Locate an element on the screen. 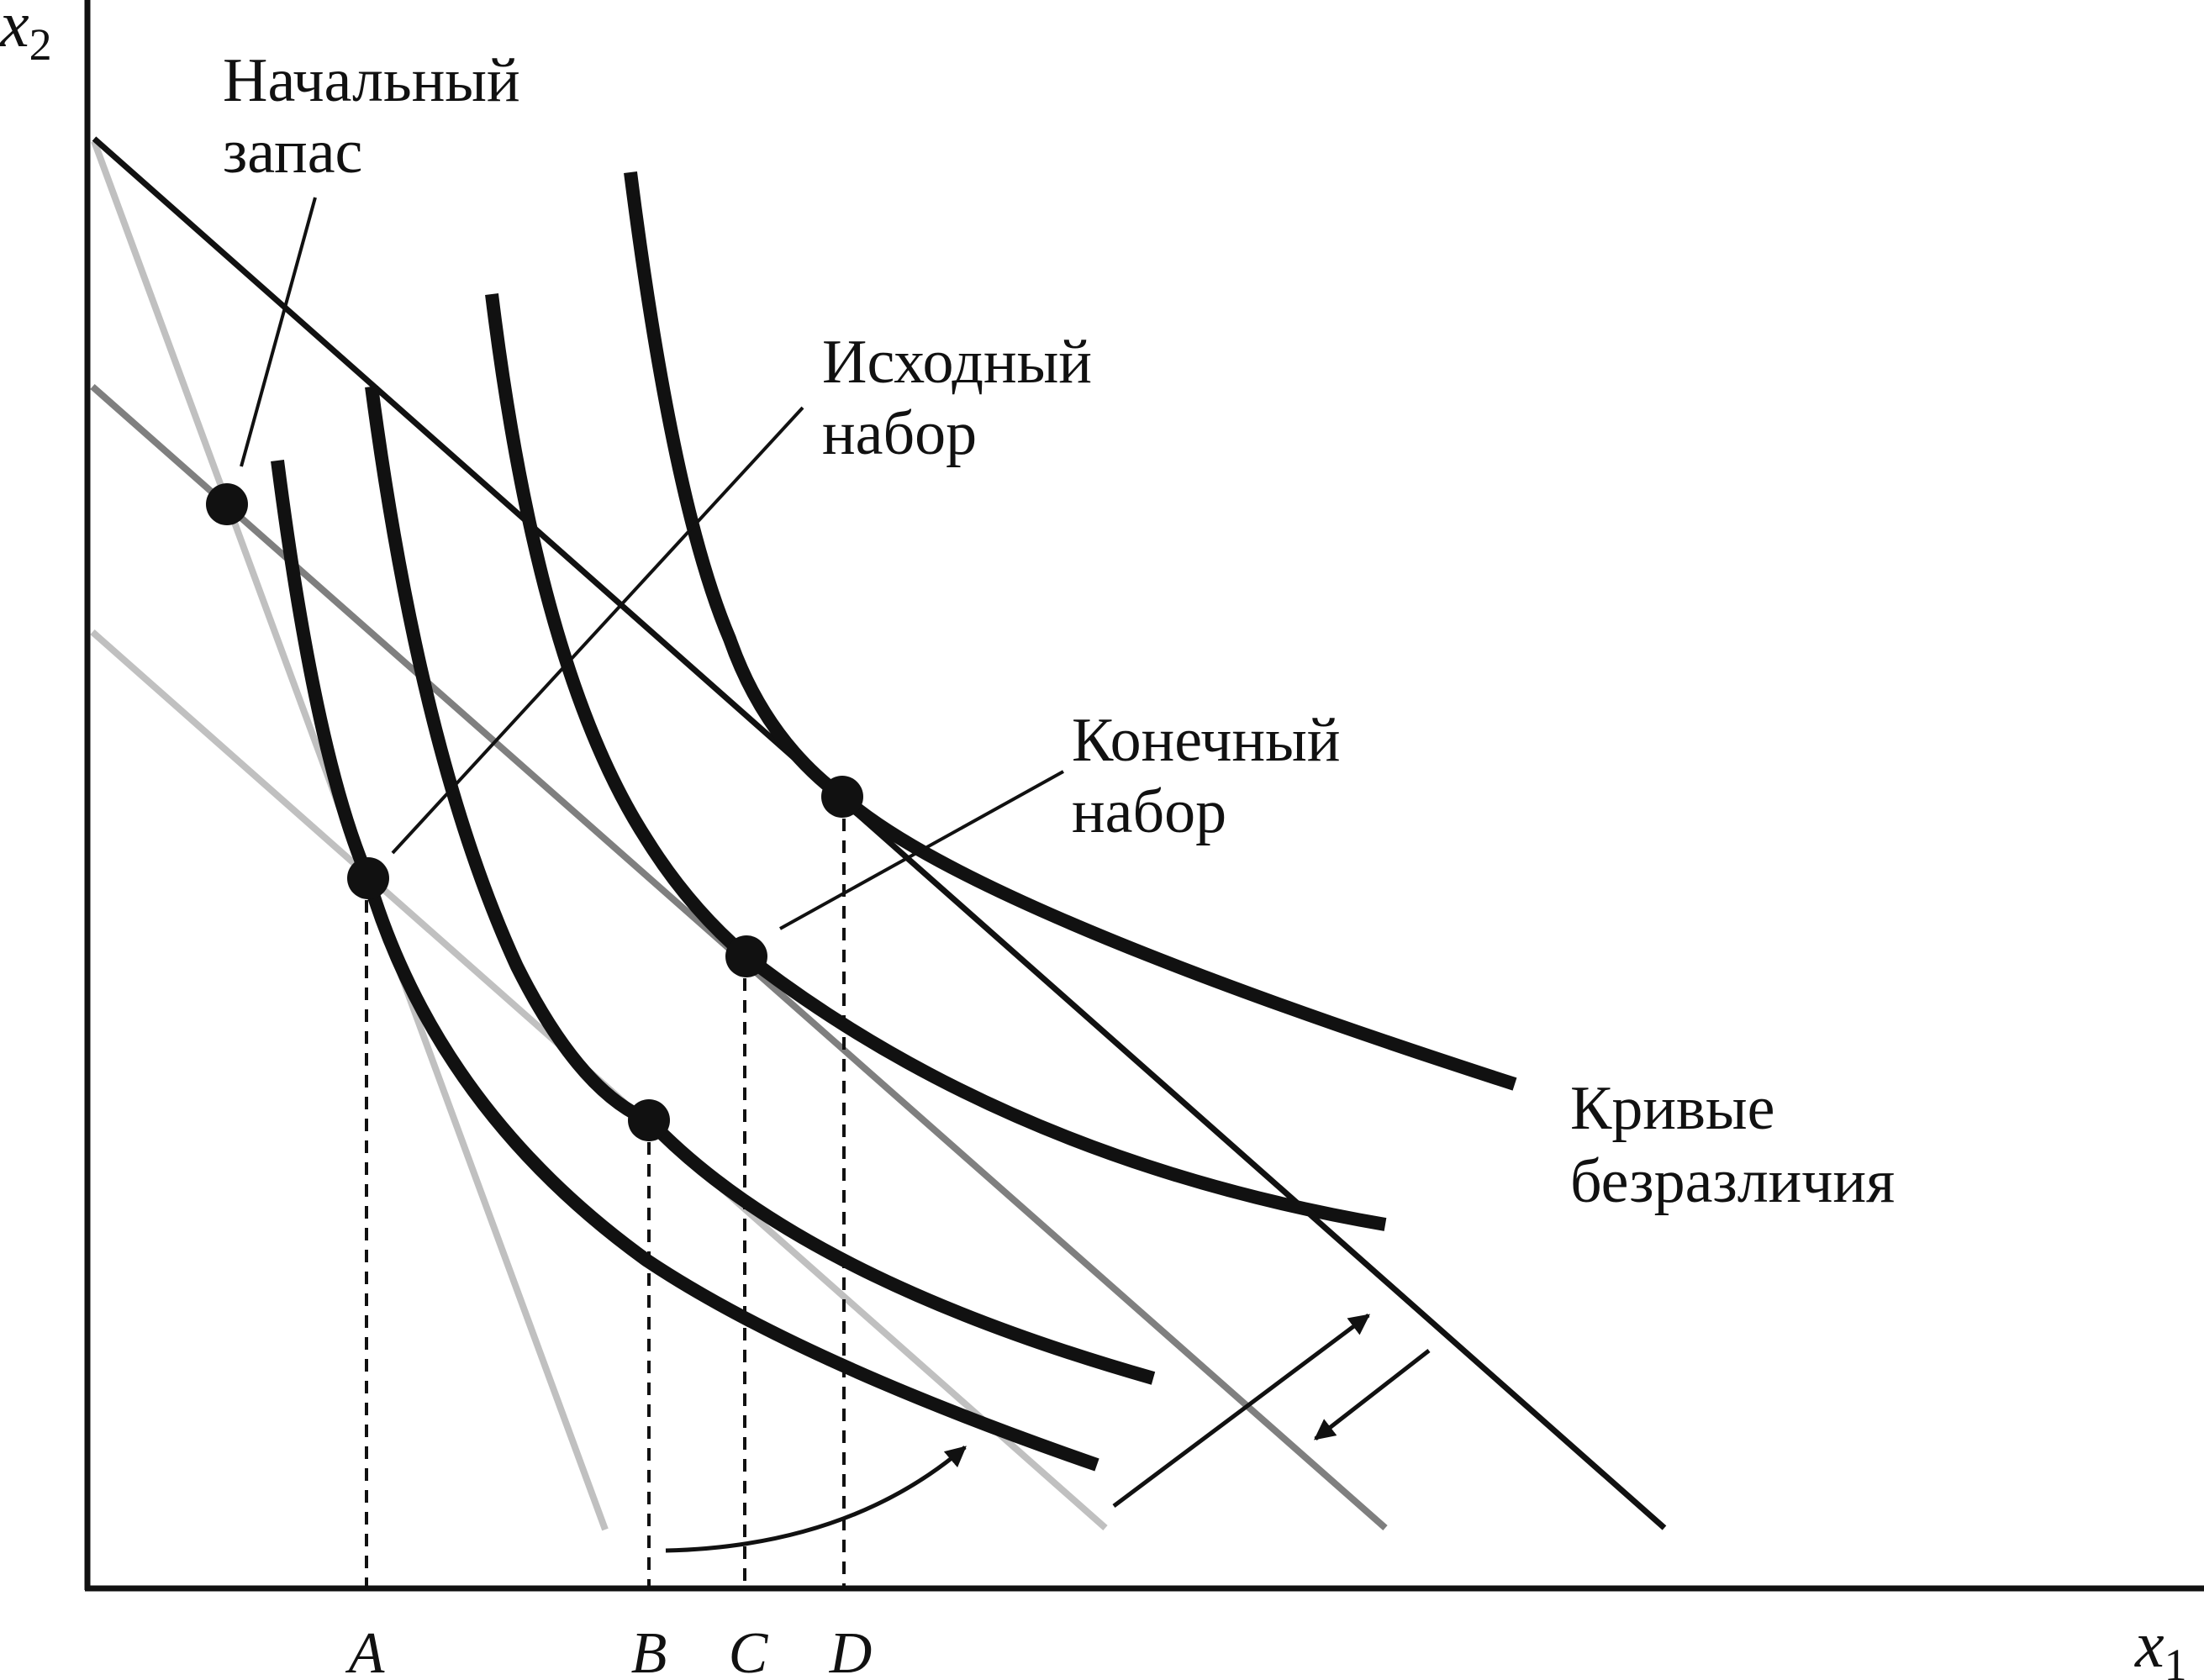 The height and width of the screenshot is (1680, 2204). rotation-arrow is located at coordinates (816, 1499).